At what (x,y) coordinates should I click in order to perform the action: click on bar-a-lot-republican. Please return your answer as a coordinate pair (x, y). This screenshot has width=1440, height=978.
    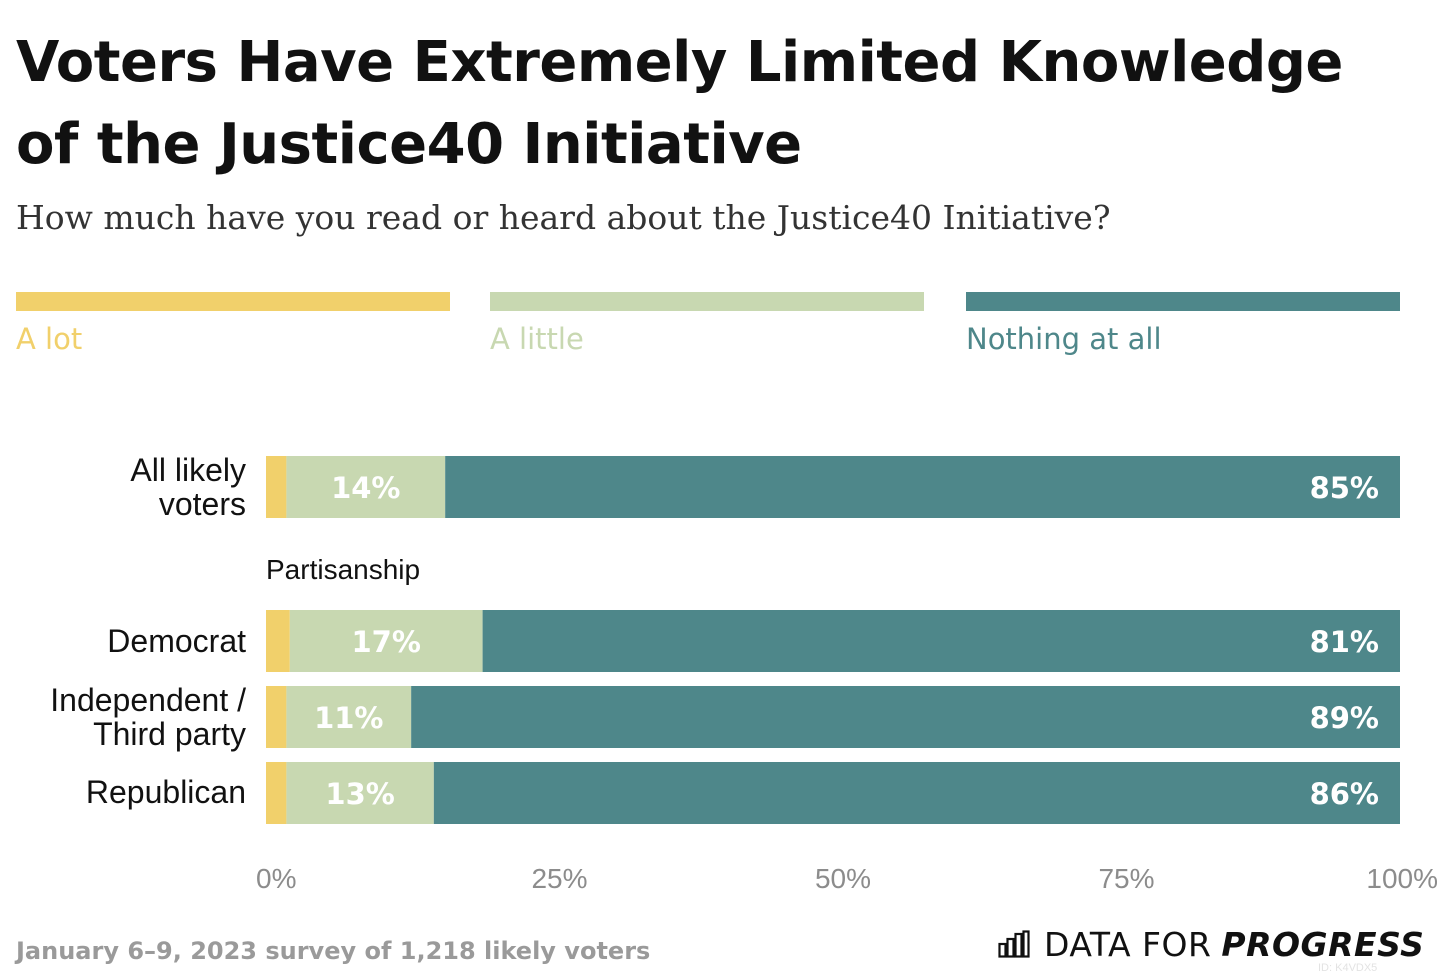
    Looking at the image, I should click on (276, 793).